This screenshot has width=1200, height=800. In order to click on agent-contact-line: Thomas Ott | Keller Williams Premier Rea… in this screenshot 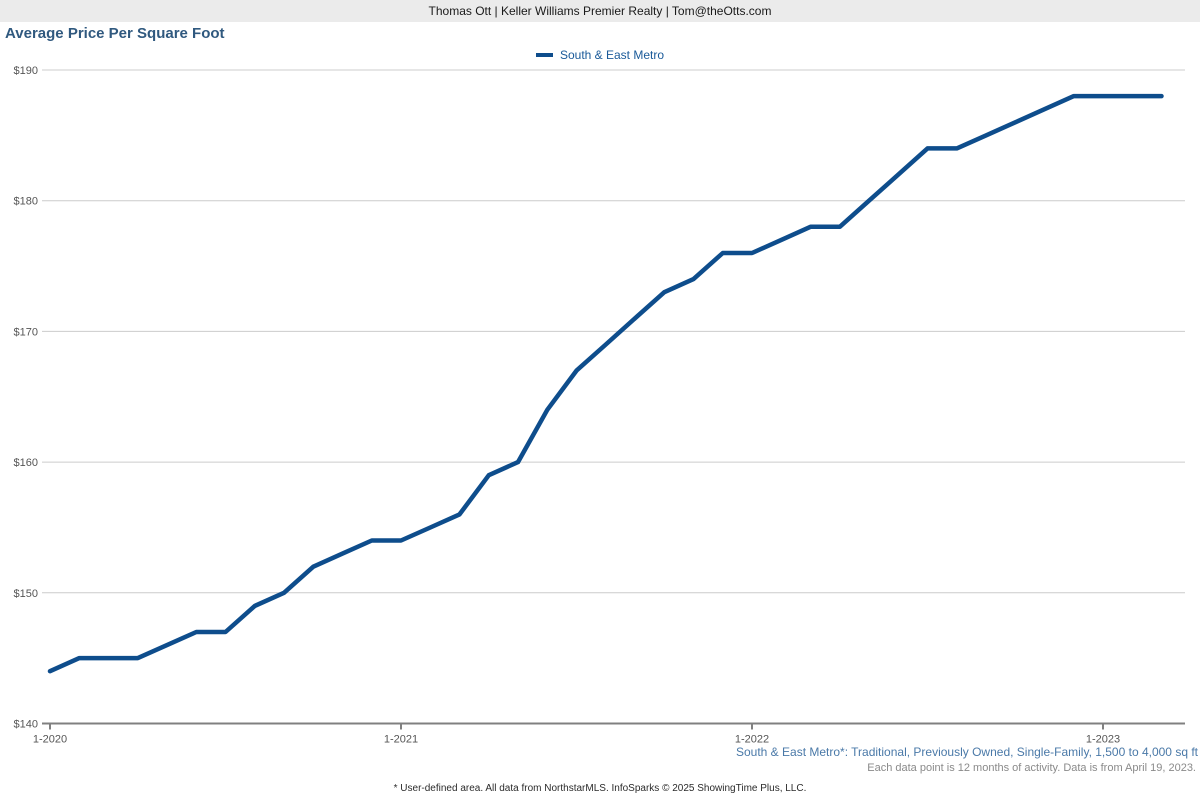, I will do `click(600, 11)`.